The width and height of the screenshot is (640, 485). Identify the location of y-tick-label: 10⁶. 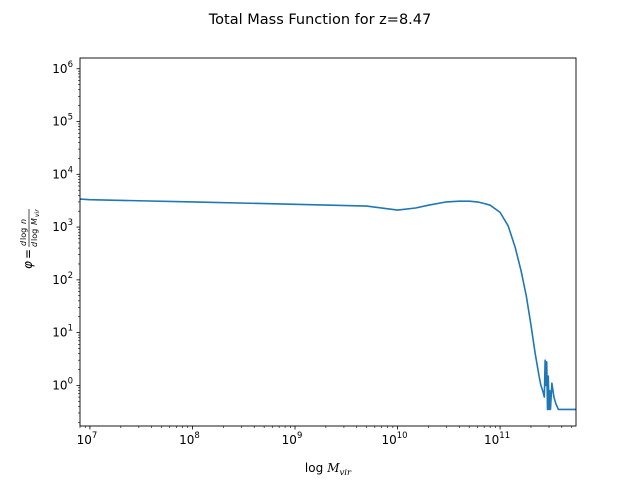
(62, 68).